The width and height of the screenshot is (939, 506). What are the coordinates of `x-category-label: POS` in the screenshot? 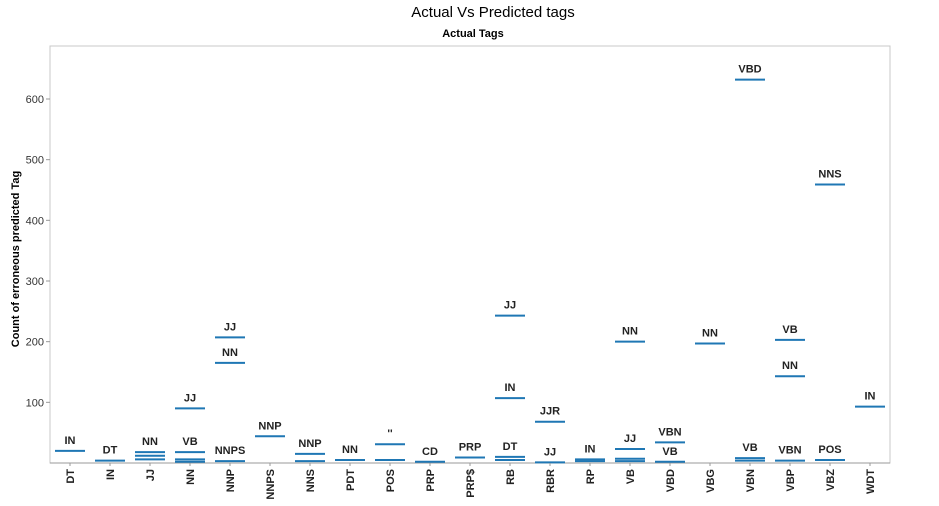 It's located at (391, 480).